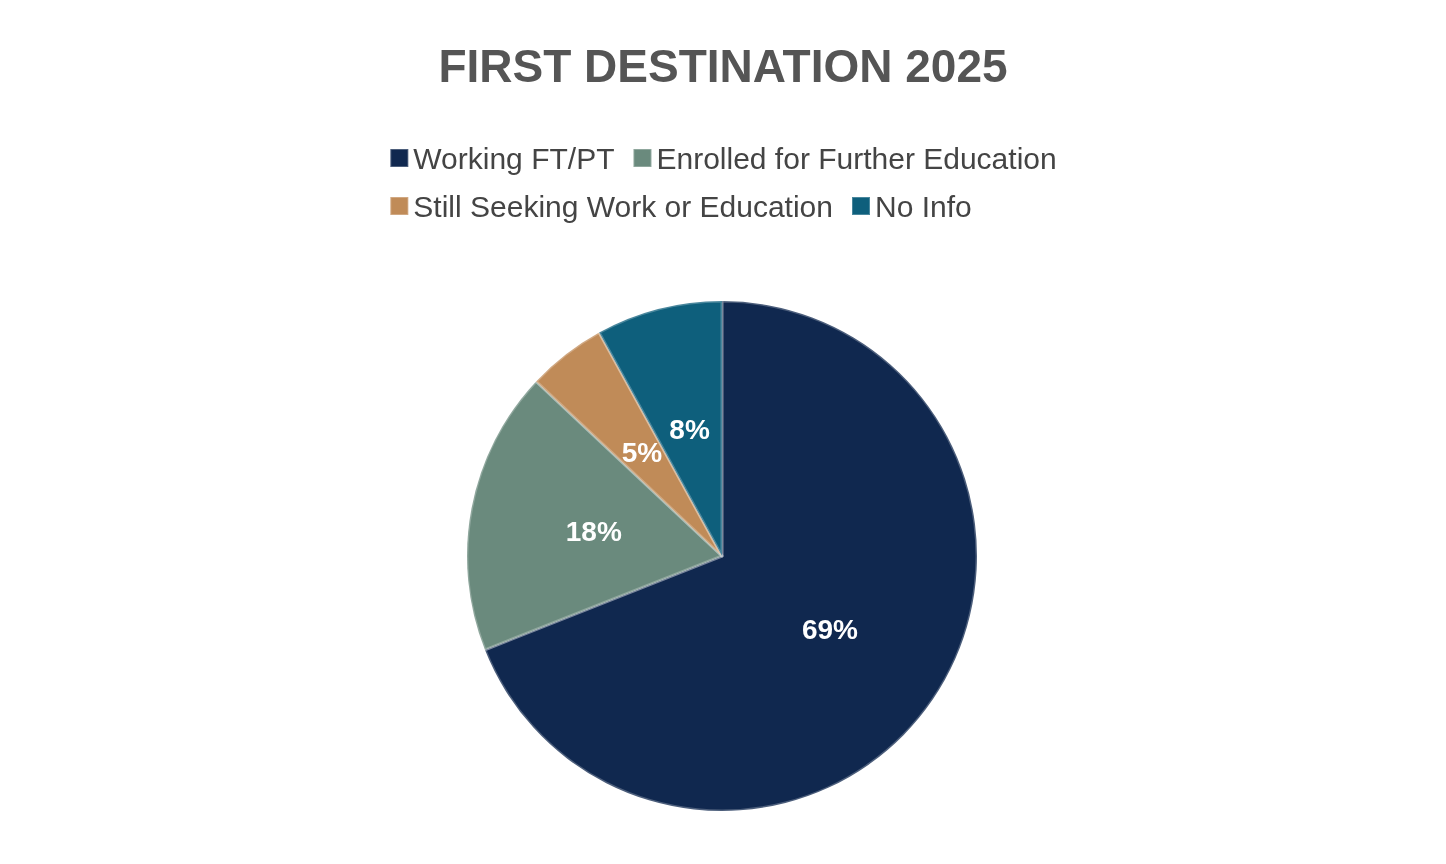 This screenshot has height=864, width=1446. I want to click on data-label: 69%, so click(830, 629).